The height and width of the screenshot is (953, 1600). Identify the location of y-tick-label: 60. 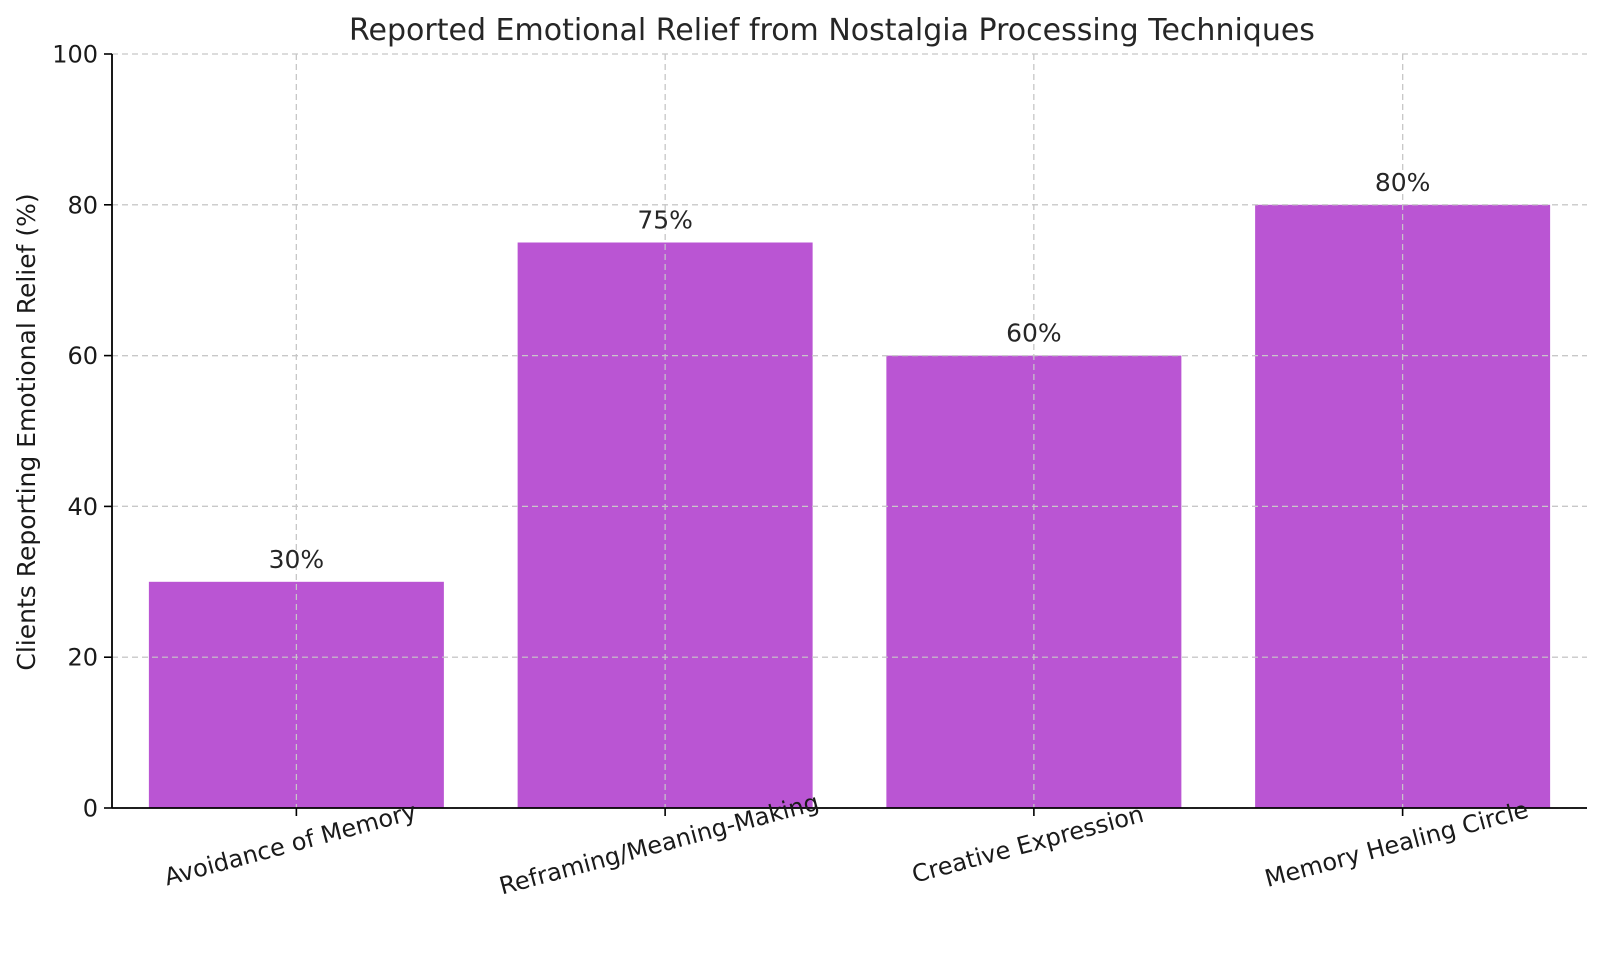
(82, 356).